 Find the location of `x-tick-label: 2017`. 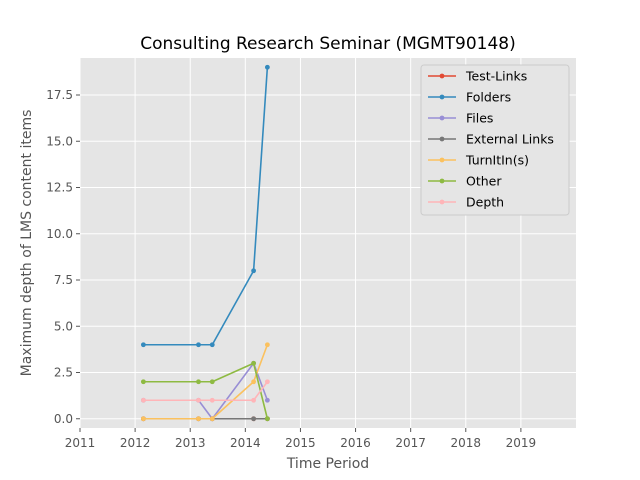

x-tick-label: 2017 is located at coordinates (410, 443).